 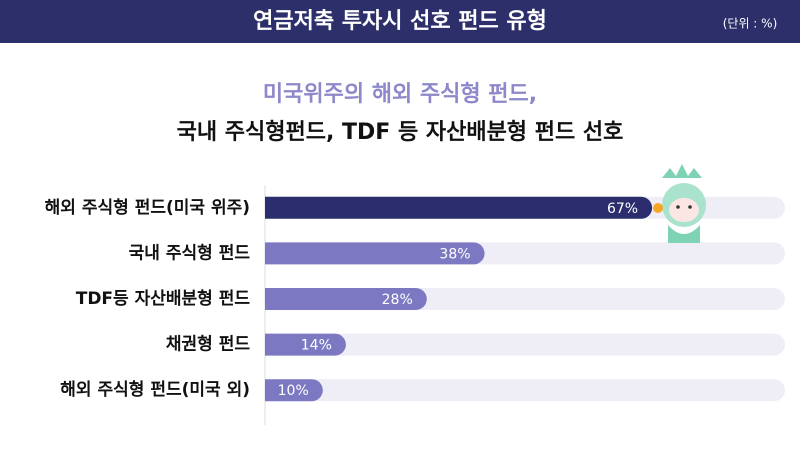 What do you see at coordinates (316, 346) in the screenshot?
I see `value-label: 14%` at bounding box center [316, 346].